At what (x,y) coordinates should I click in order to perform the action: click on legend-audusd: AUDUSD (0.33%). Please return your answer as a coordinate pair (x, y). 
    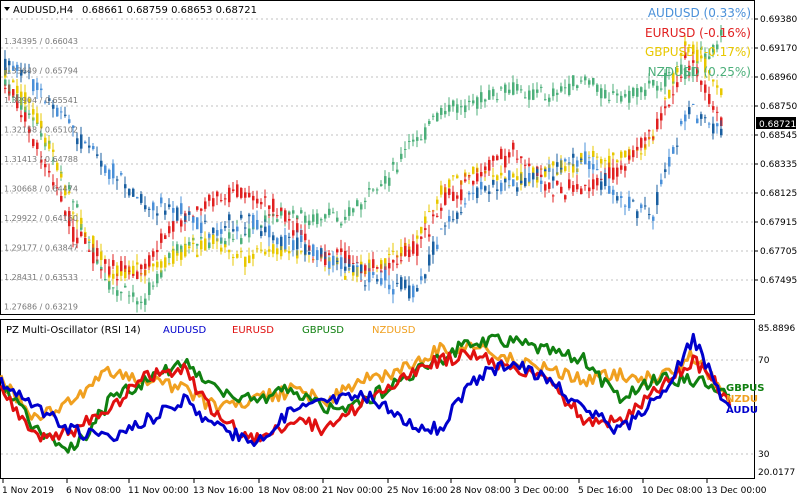
    Looking at the image, I should click on (699, 13).